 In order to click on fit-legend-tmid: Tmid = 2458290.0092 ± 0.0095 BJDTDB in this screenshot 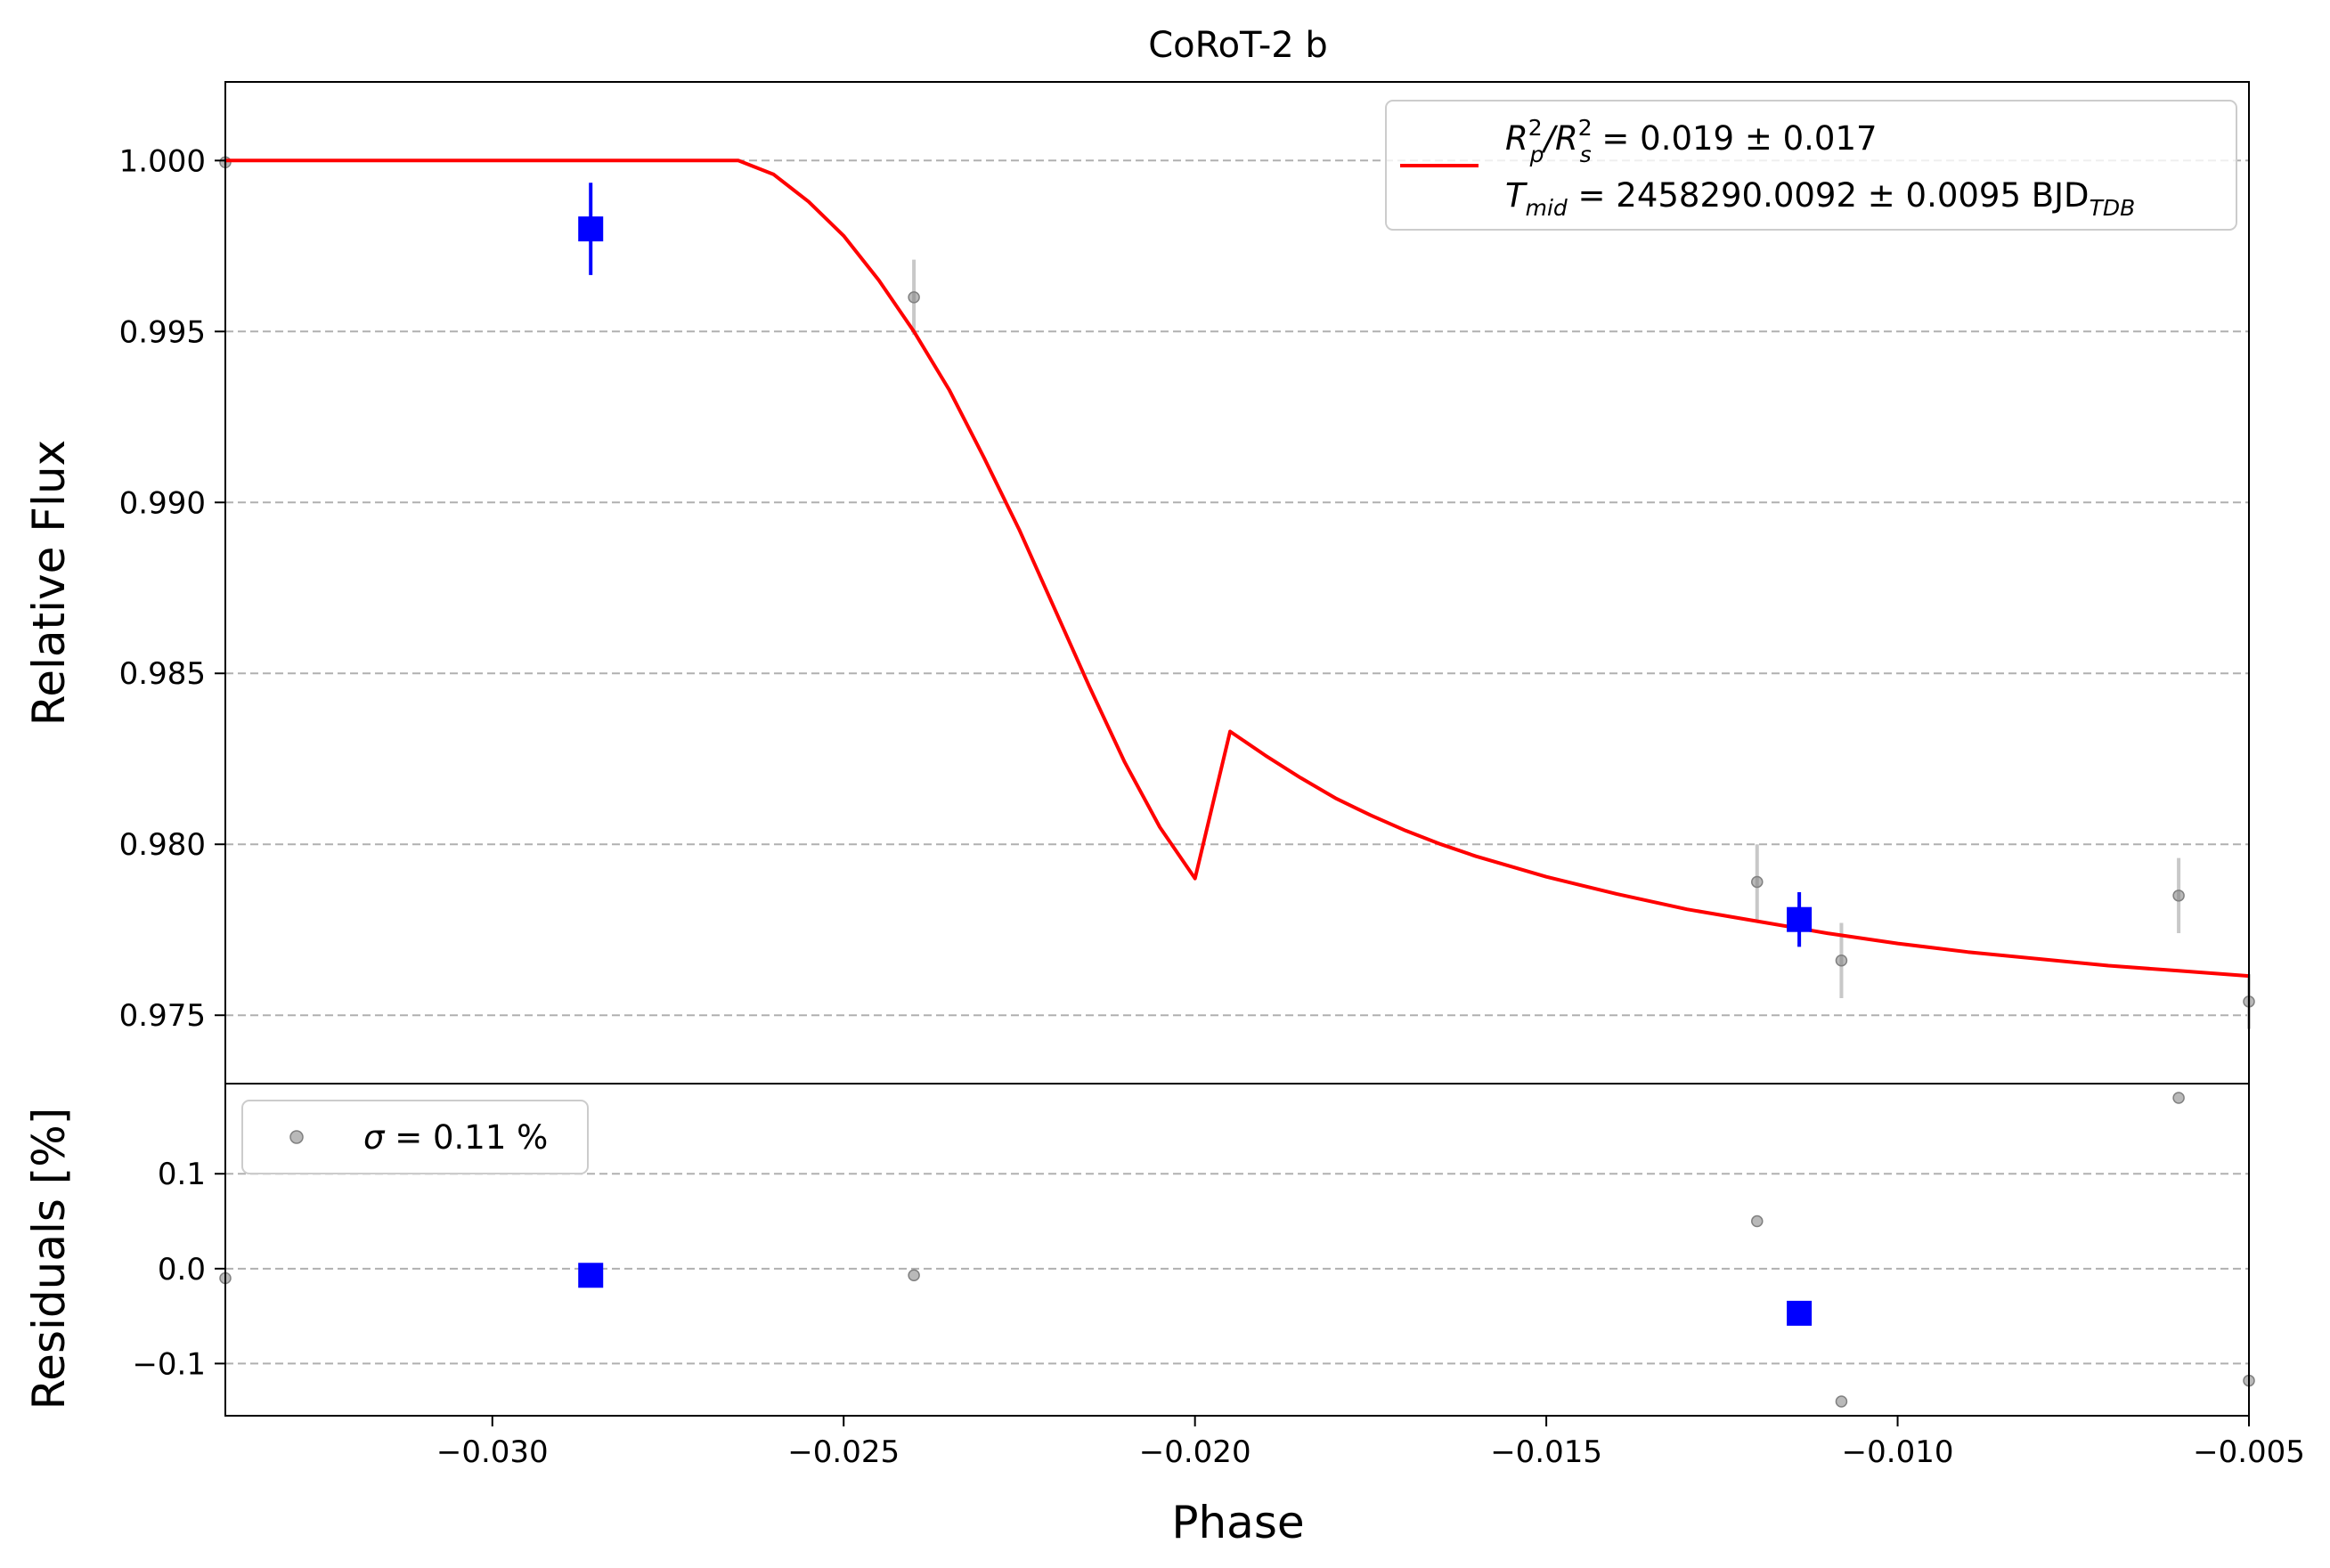, I will do `click(1820, 198)`.